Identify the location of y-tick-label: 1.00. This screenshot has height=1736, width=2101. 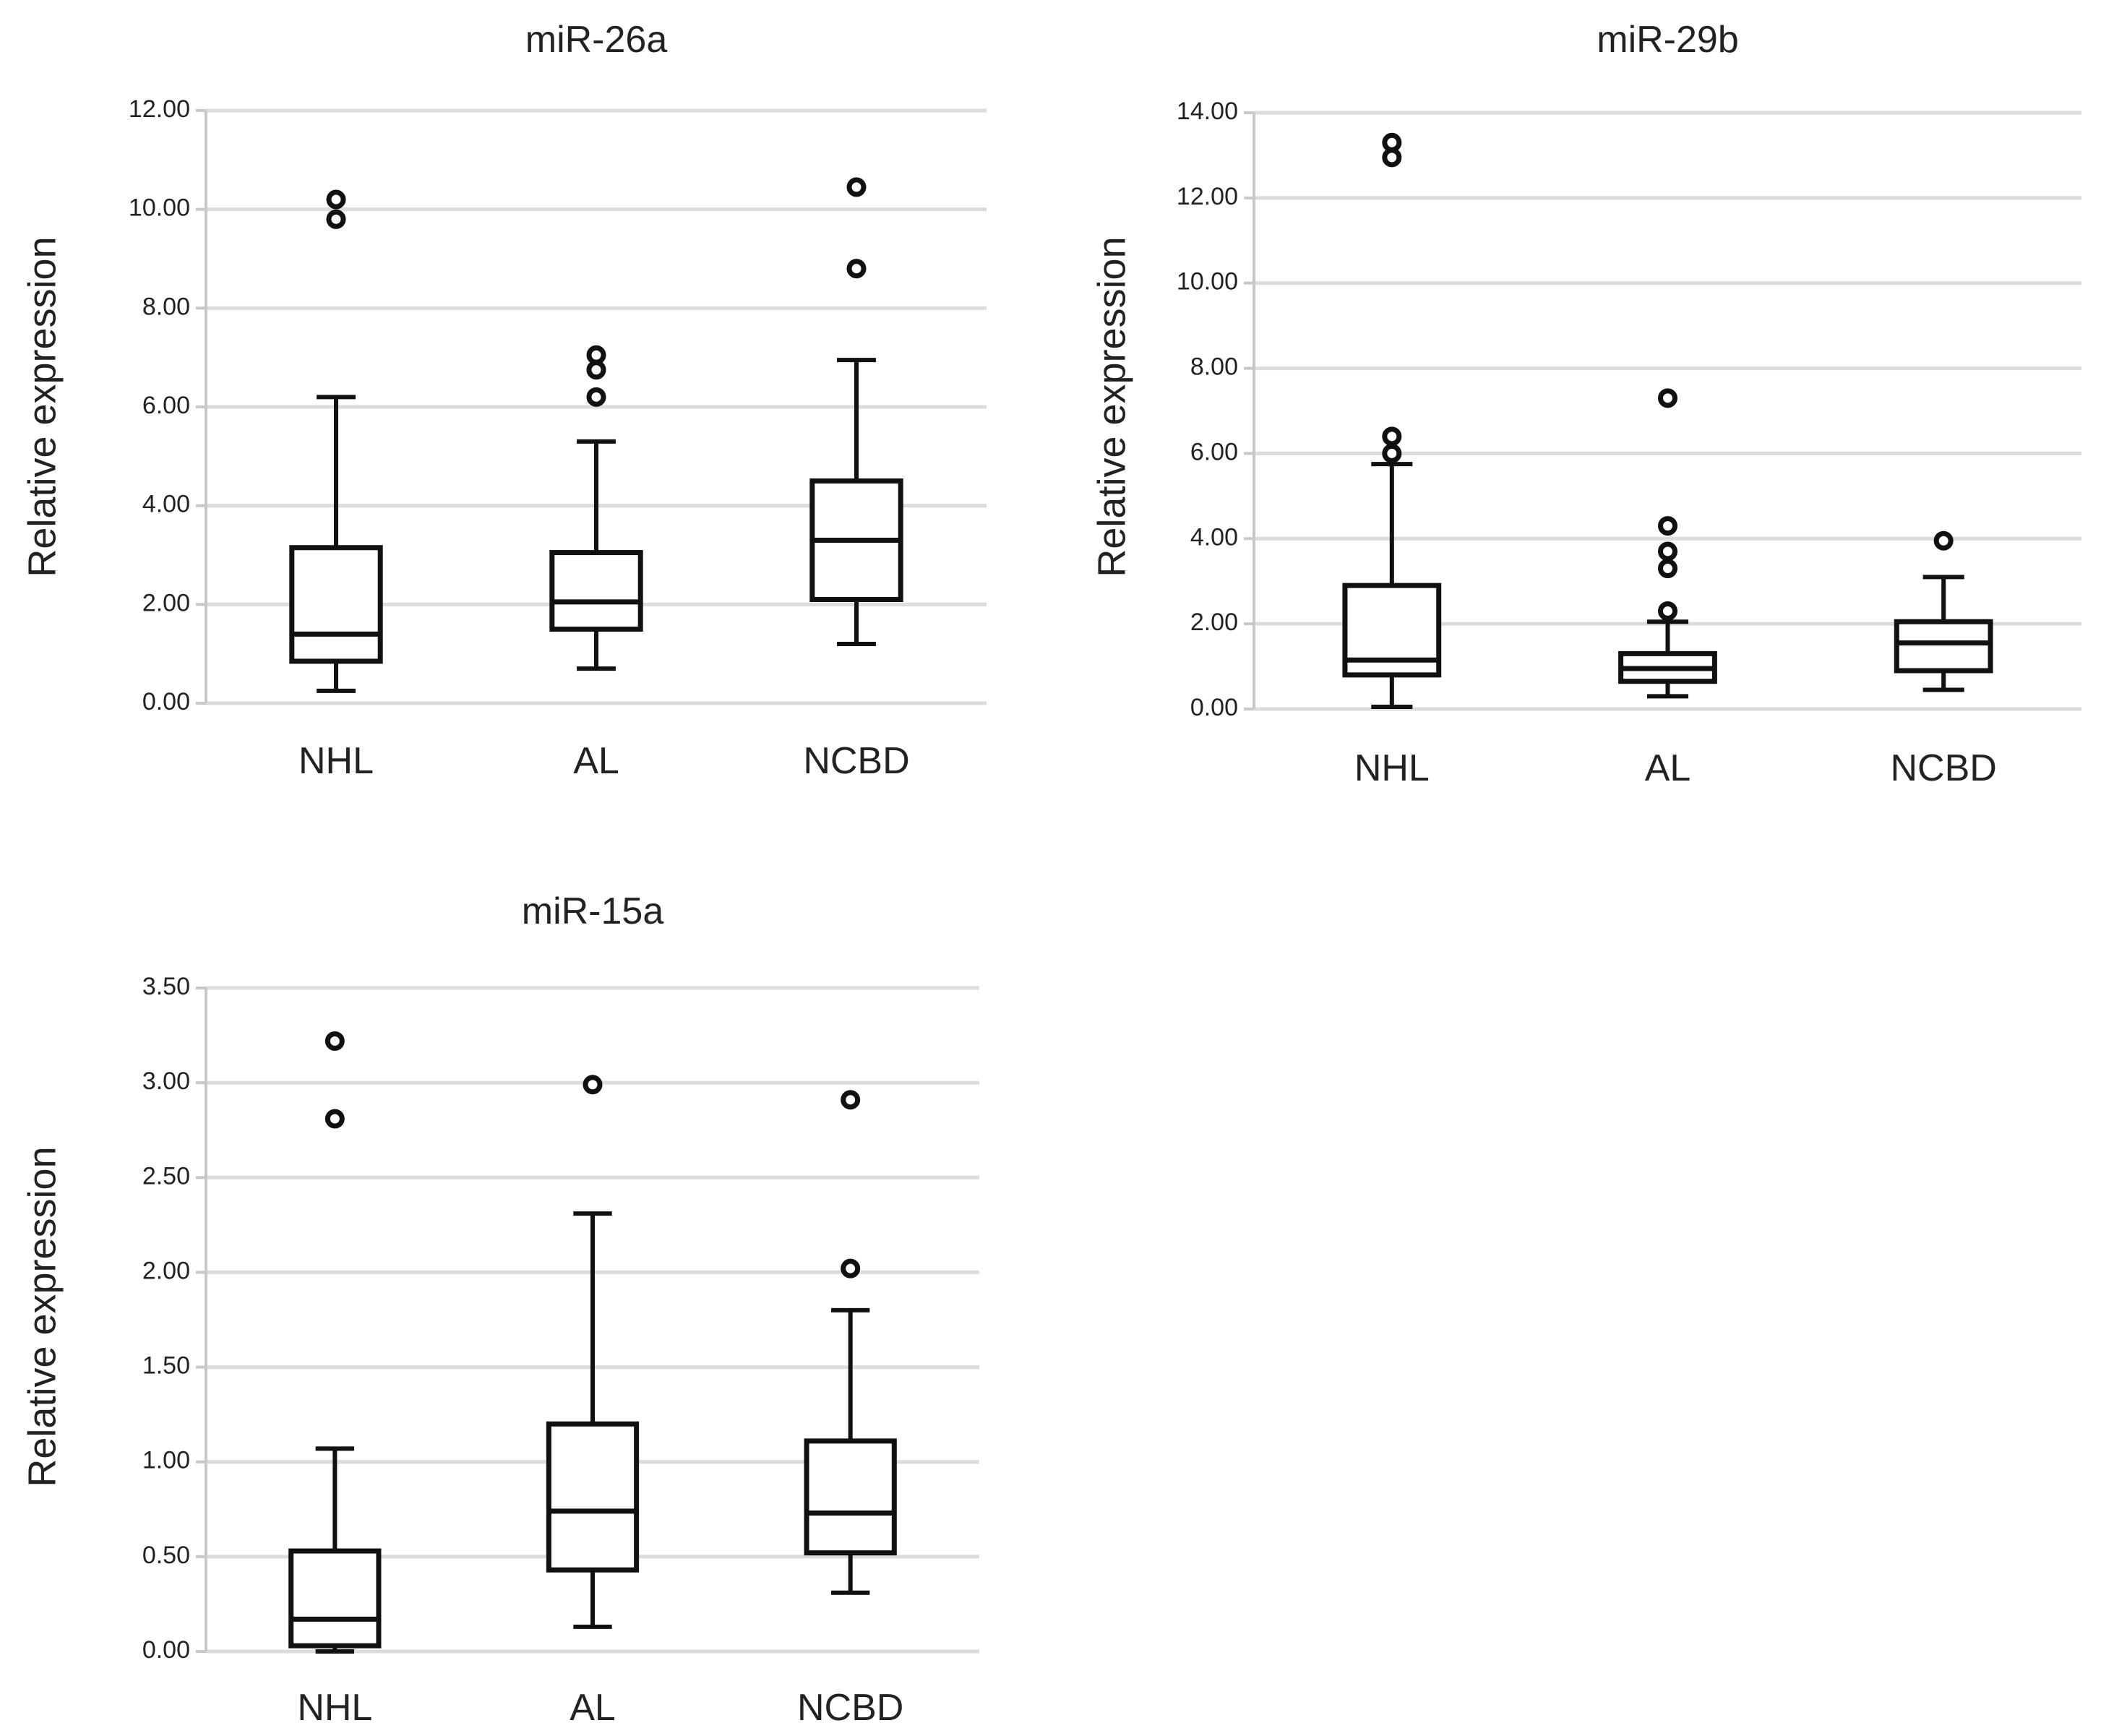
(166, 1460).